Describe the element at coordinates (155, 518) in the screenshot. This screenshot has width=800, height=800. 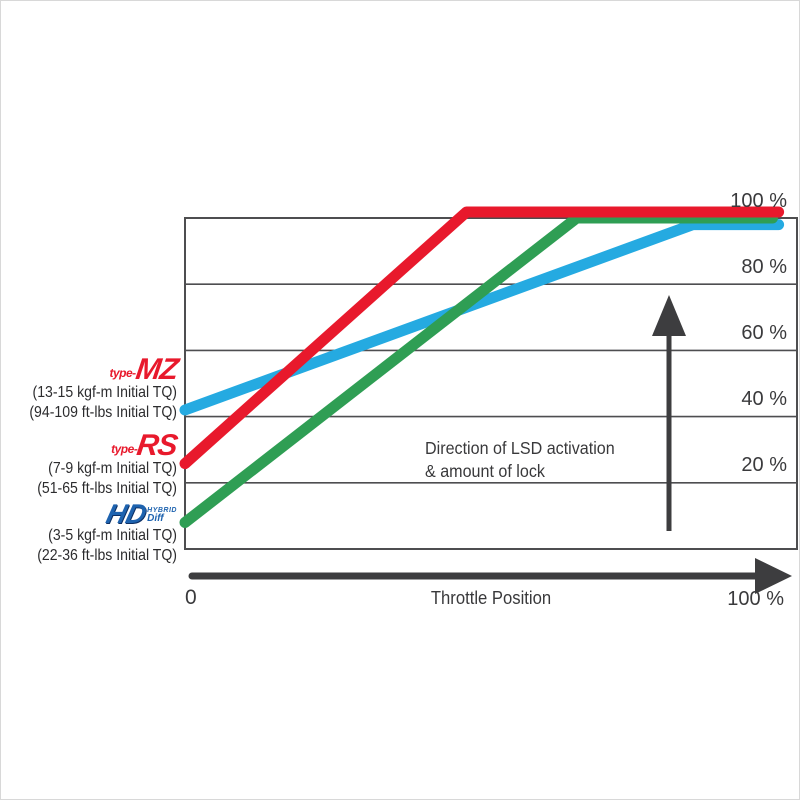
I see `hd-logo-right-text: Diff` at that location.